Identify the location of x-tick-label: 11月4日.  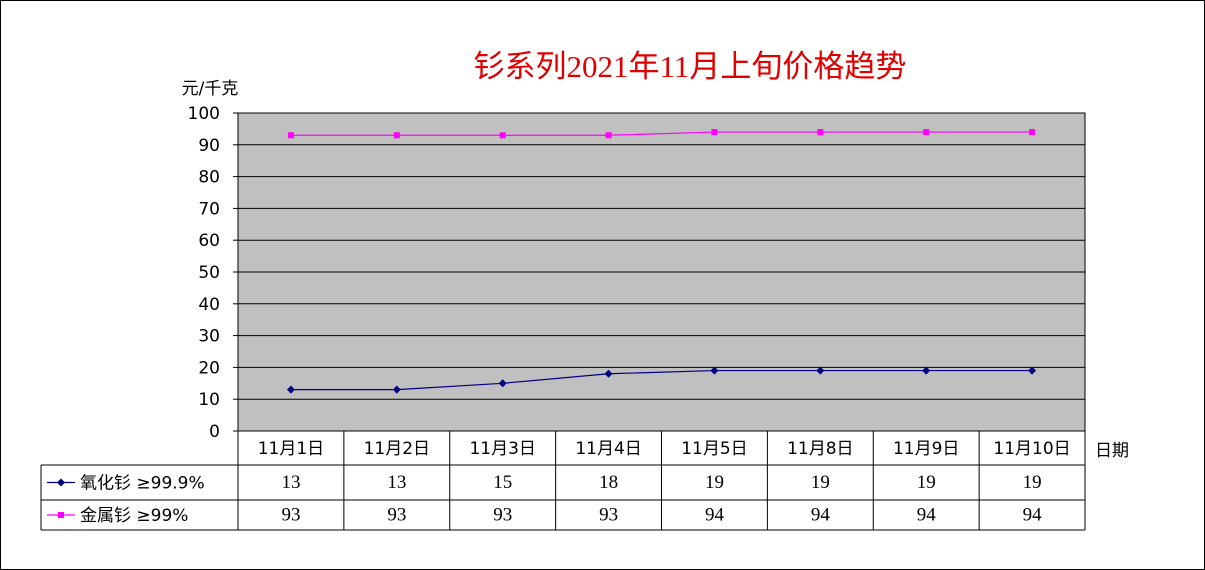
(608, 449).